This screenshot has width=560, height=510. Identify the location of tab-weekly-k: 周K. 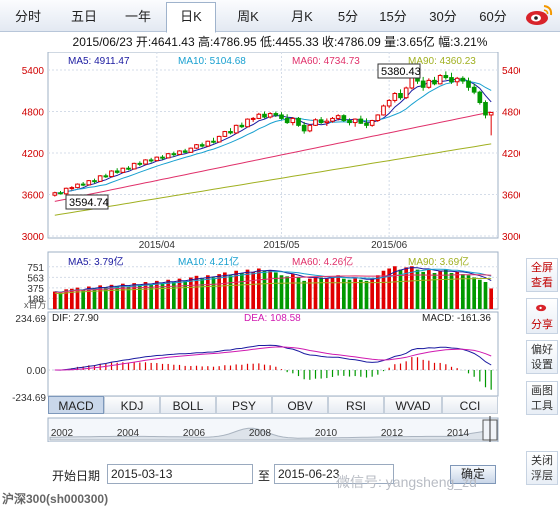
(248, 16).